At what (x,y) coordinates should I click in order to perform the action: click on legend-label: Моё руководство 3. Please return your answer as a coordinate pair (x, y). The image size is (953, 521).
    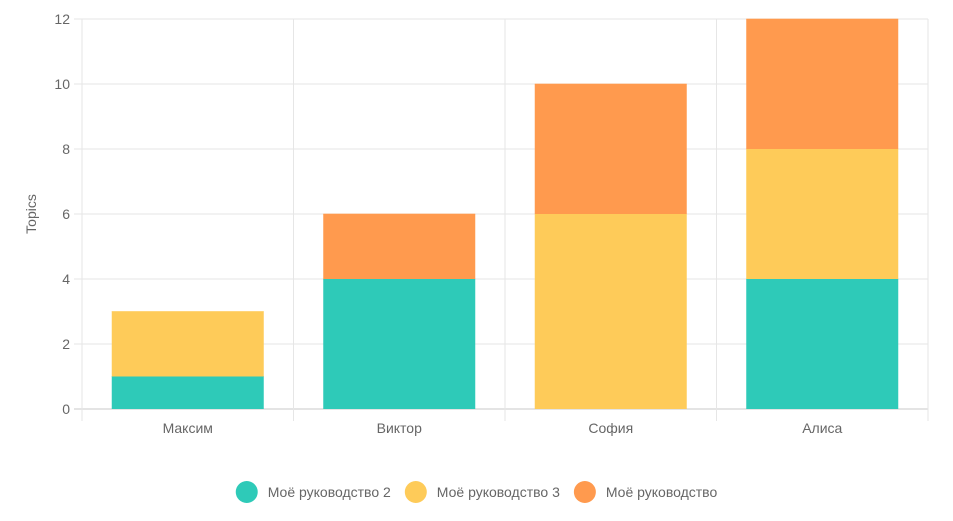
    Looking at the image, I should click on (498, 492).